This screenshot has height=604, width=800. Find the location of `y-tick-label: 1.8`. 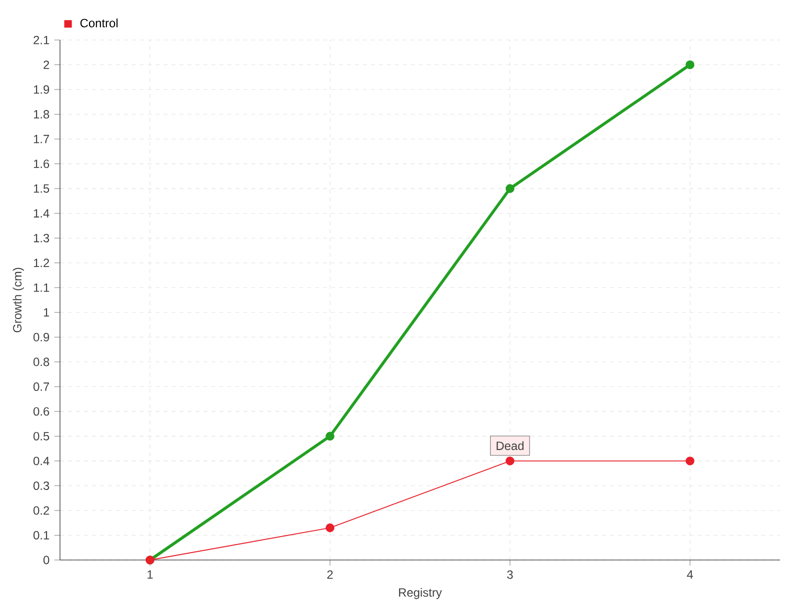

y-tick-label: 1.8 is located at coordinates (42, 114).